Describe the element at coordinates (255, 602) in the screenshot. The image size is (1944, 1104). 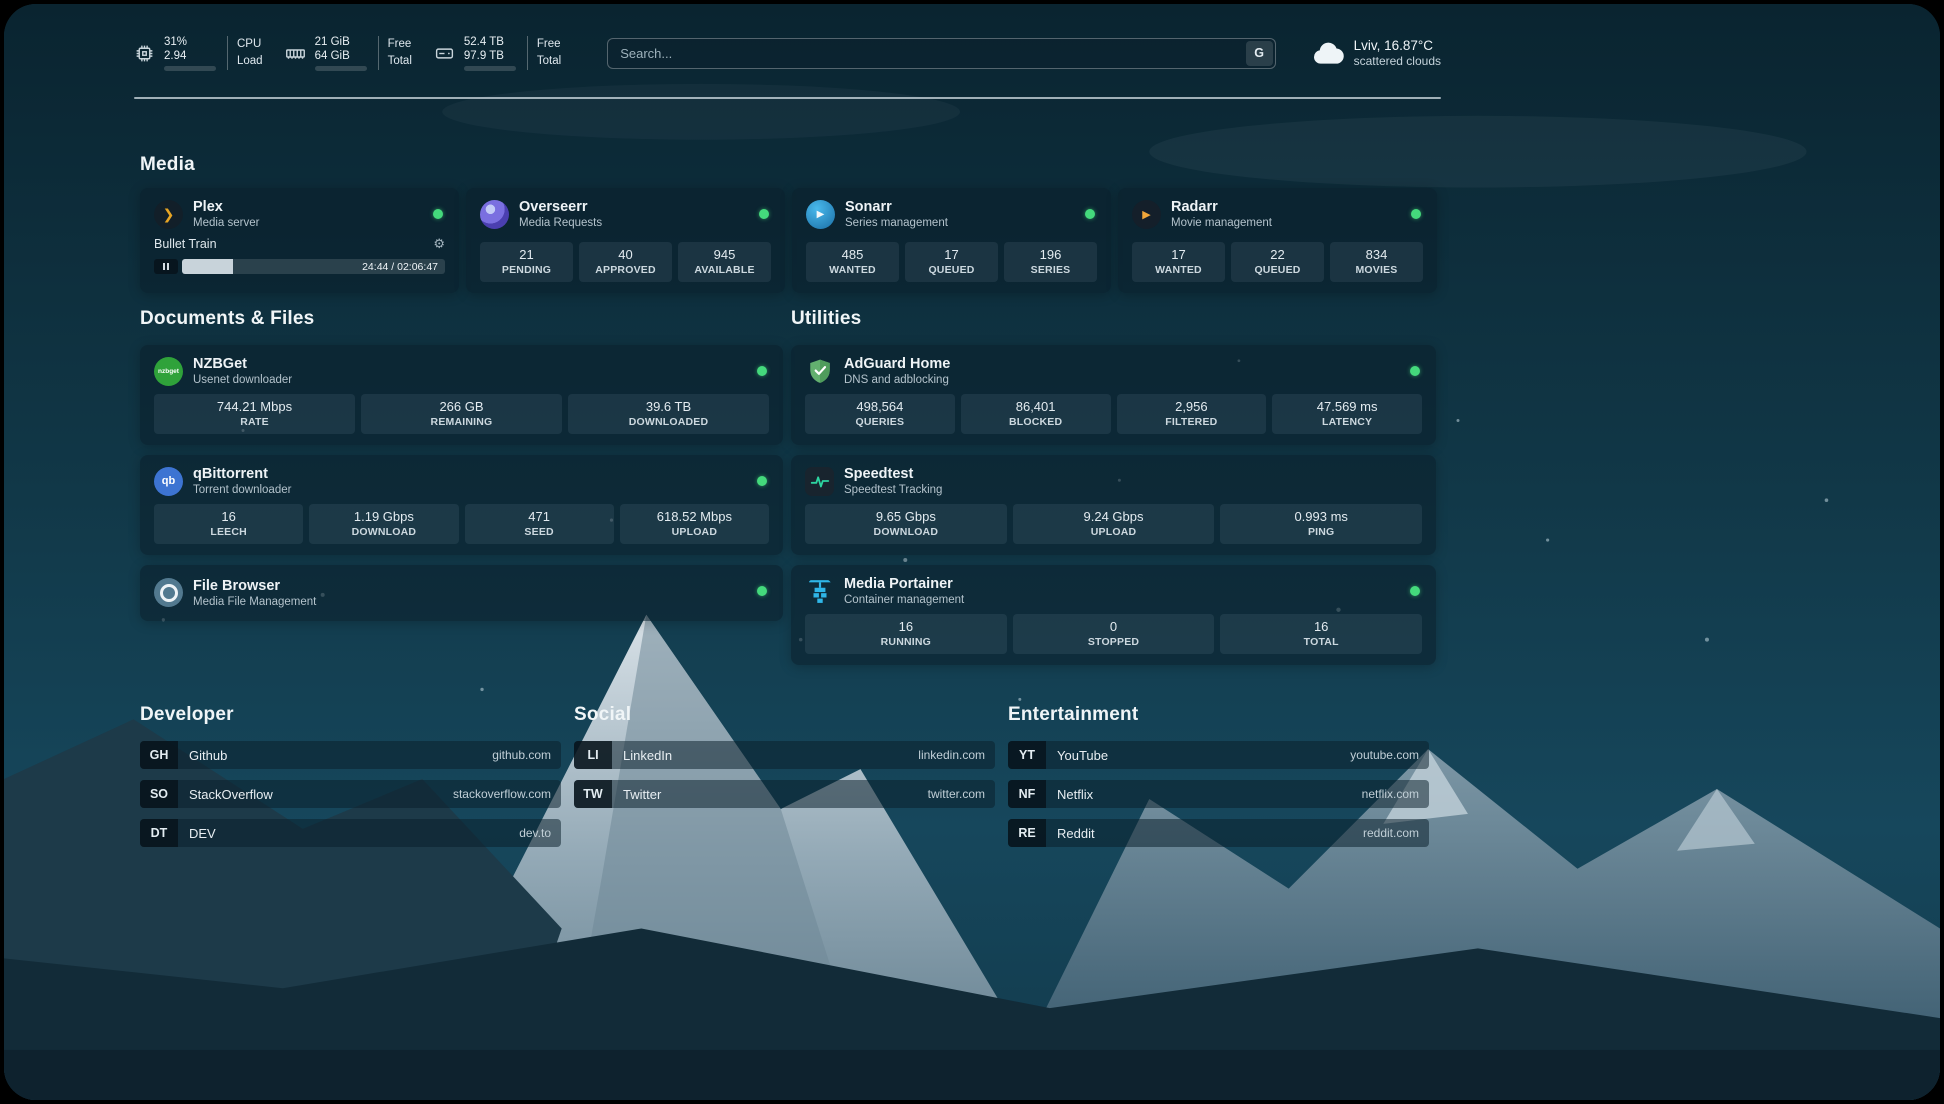
I see `app-subtitle: Media File Management` at that location.